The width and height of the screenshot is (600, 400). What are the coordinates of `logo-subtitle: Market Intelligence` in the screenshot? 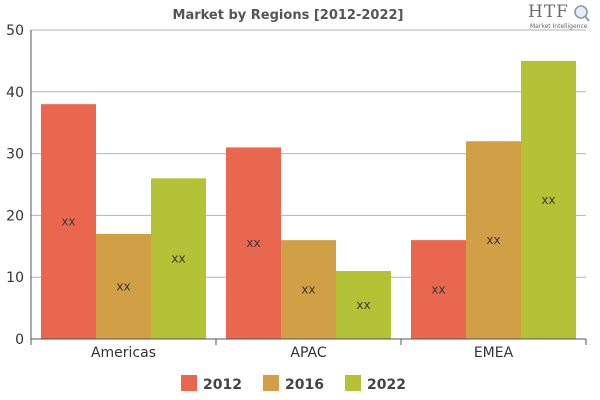 It's located at (559, 26).